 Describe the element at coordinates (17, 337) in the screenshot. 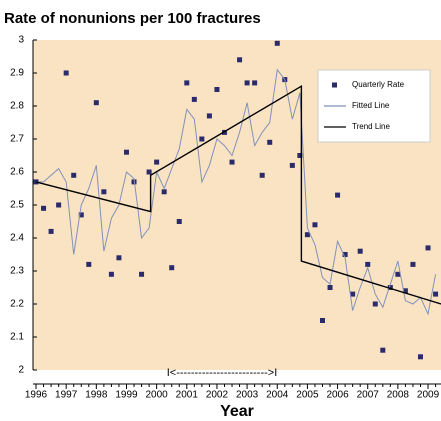

I see `y-tick-label: 2.1` at that location.